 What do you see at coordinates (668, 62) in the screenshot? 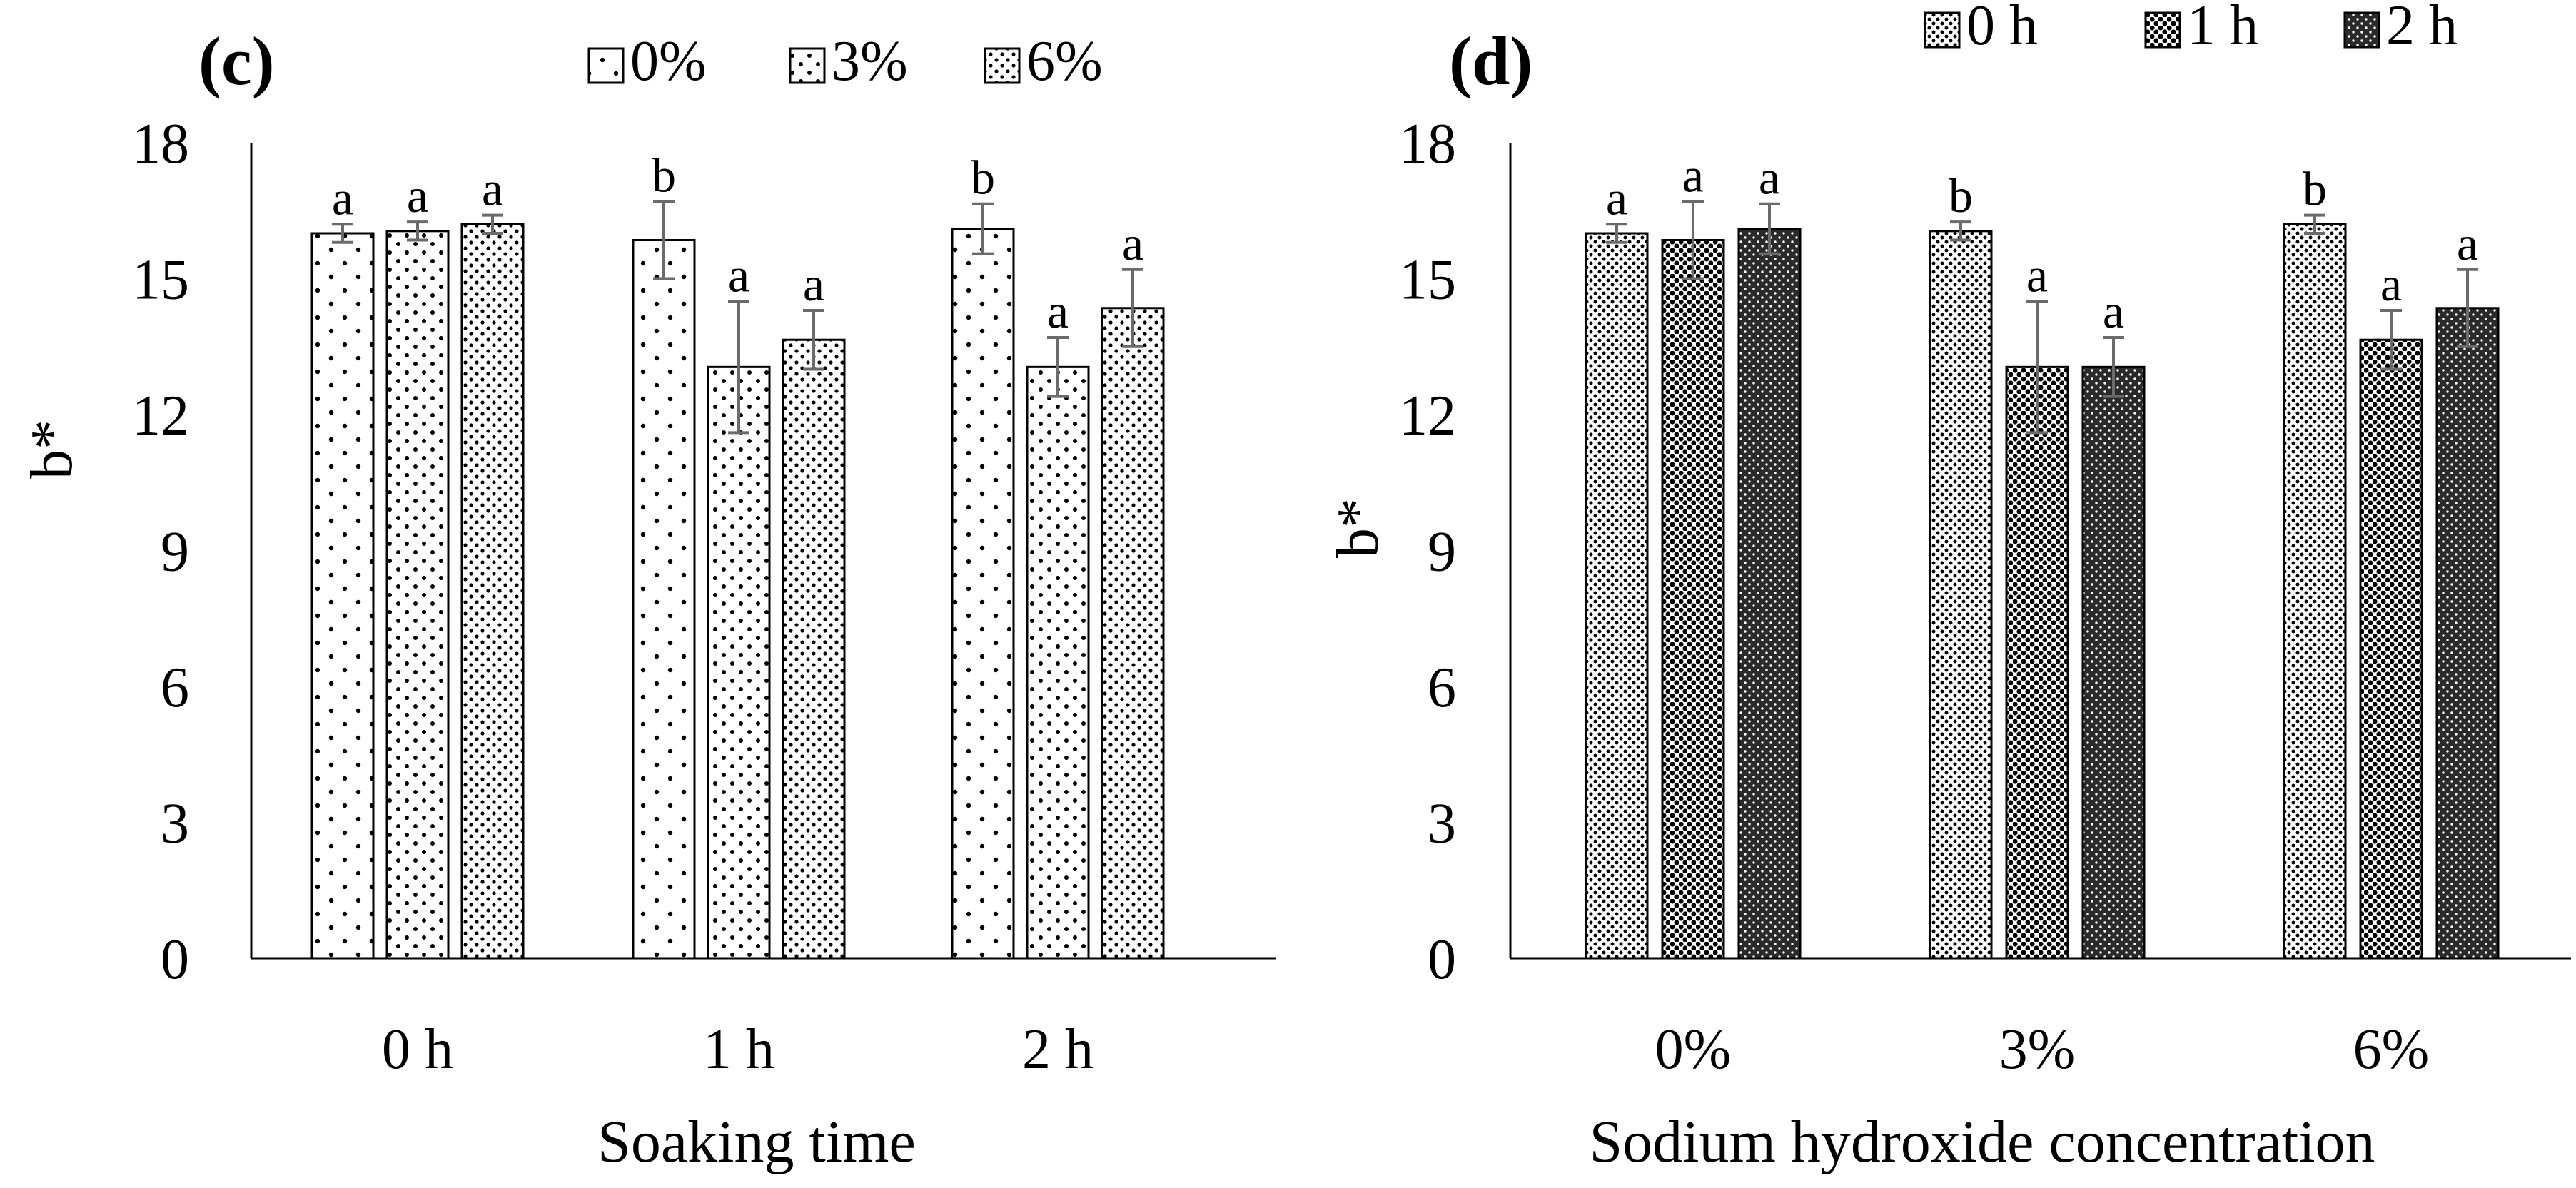
I see `legend-label: 0%` at bounding box center [668, 62].